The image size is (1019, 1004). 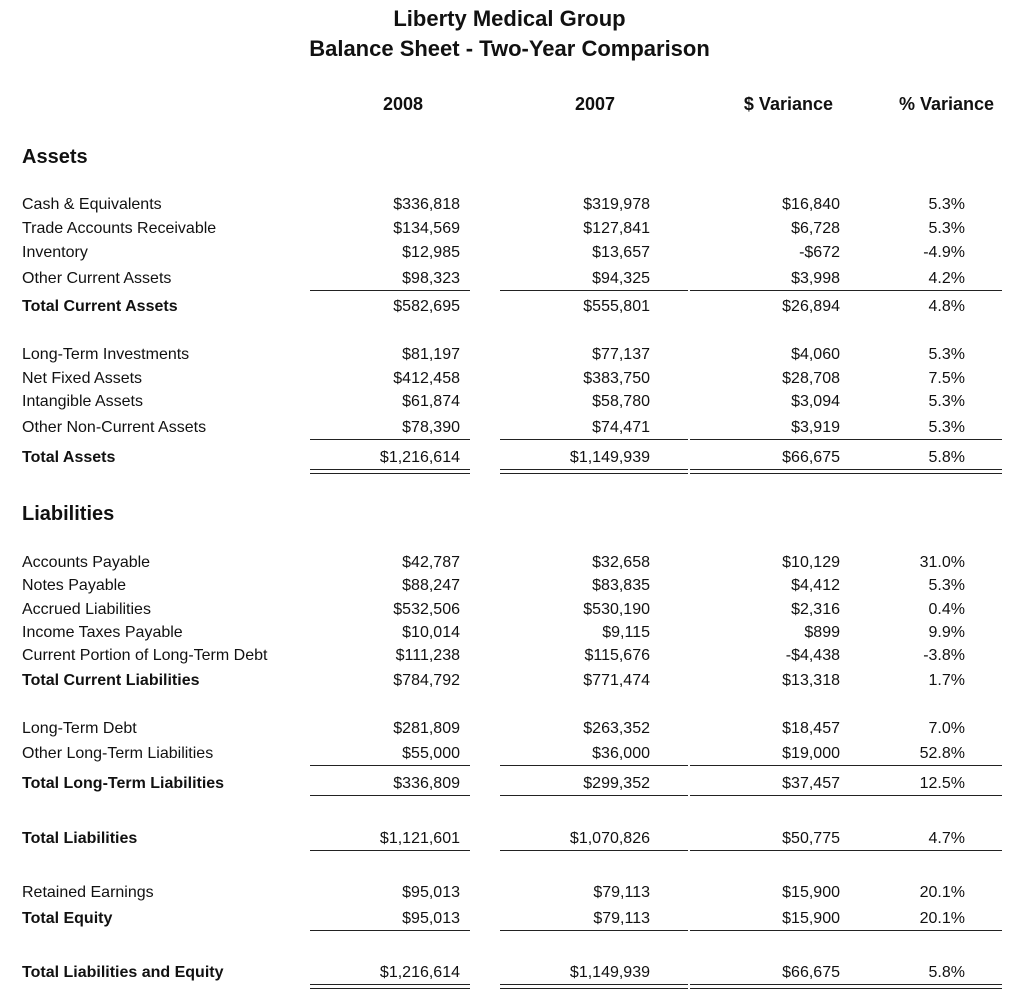 What do you see at coordinates (431, 278) in the screenshot?
I see `value-2008: $98,323` at bounding box center [431, 278].